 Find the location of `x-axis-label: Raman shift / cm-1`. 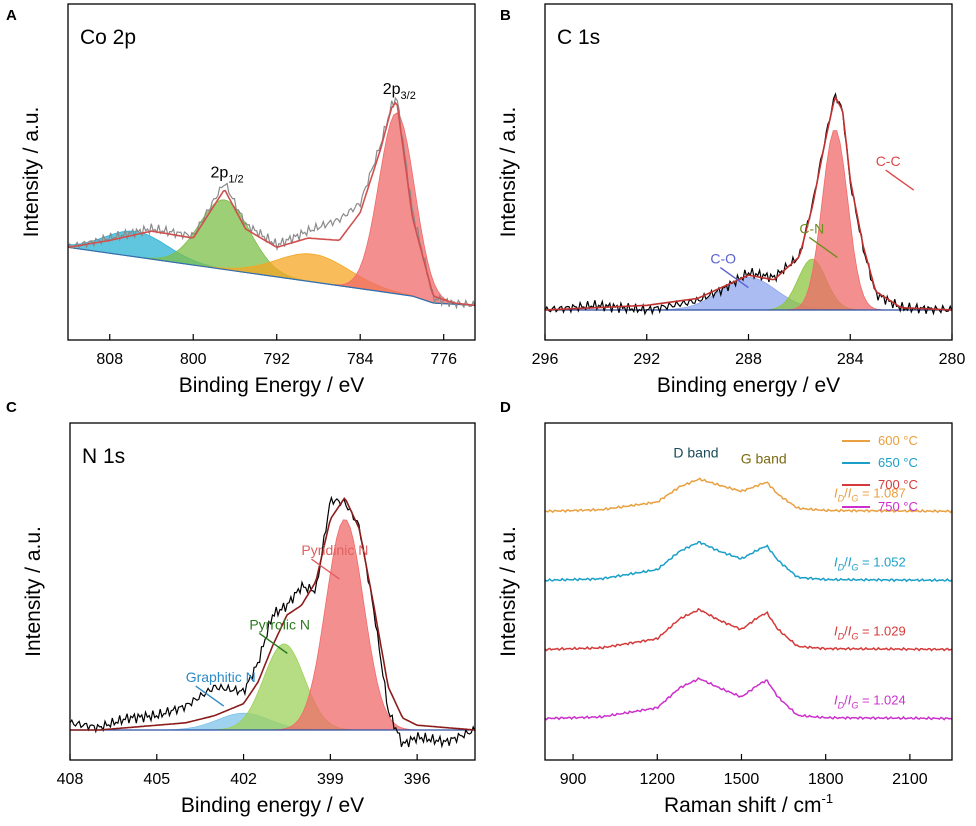

x-axis-label: Raman shift / cm-1 is located at coordinates (748, 804).